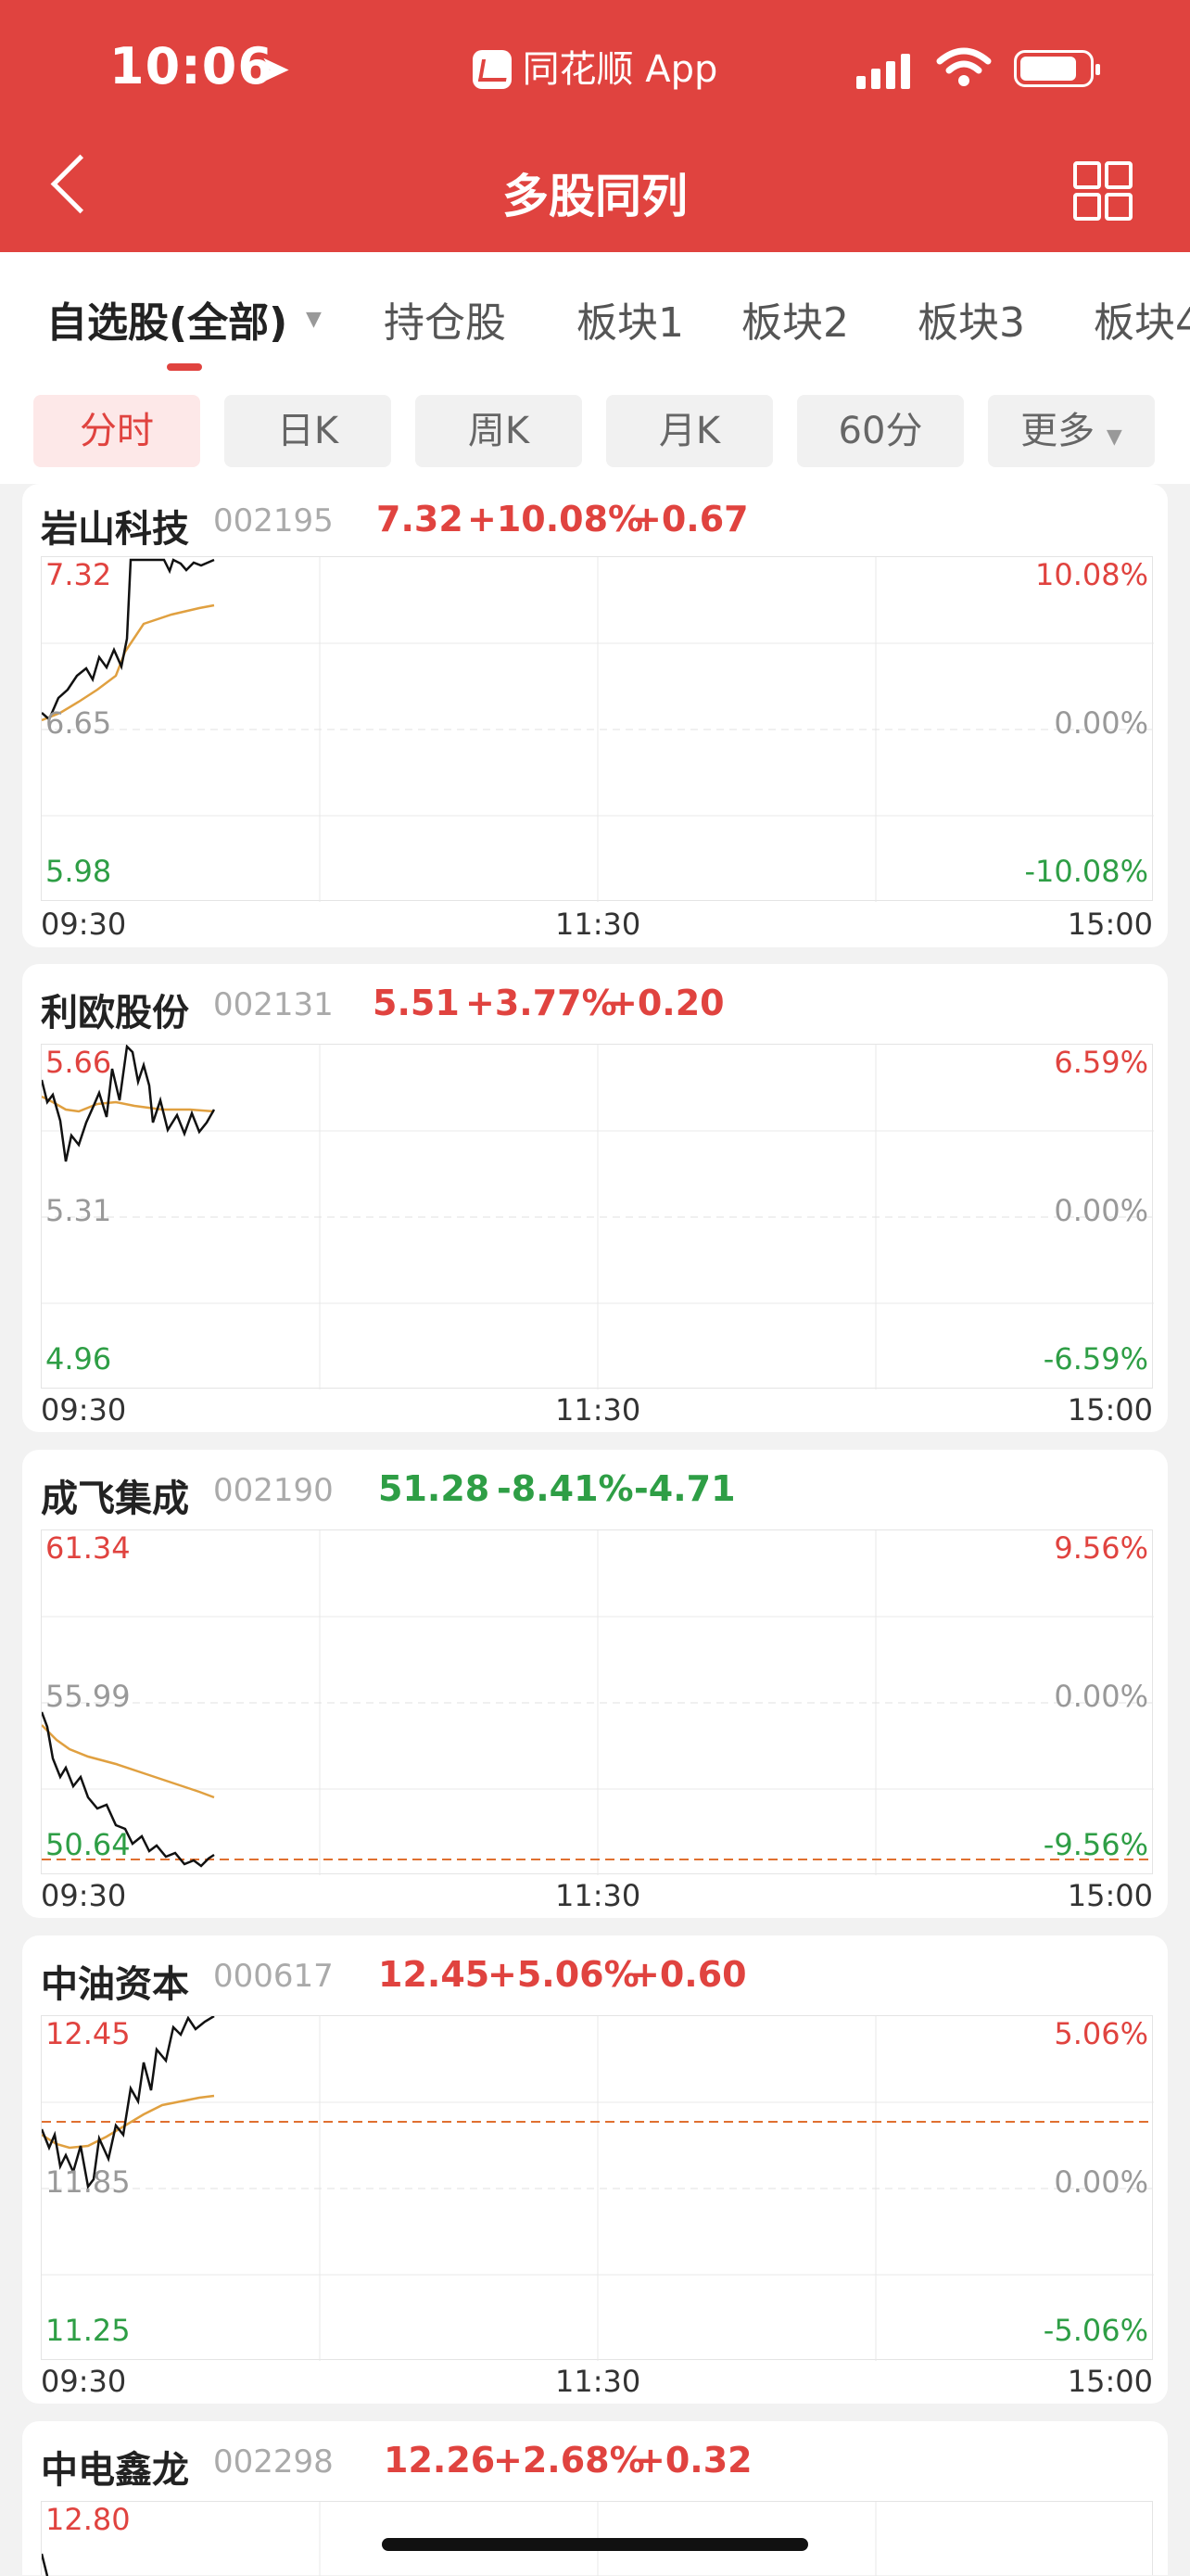  Describe the element at coordinates (1142, 323) in the screenshot. I see `tab-sector-4: 板块4` at that location.